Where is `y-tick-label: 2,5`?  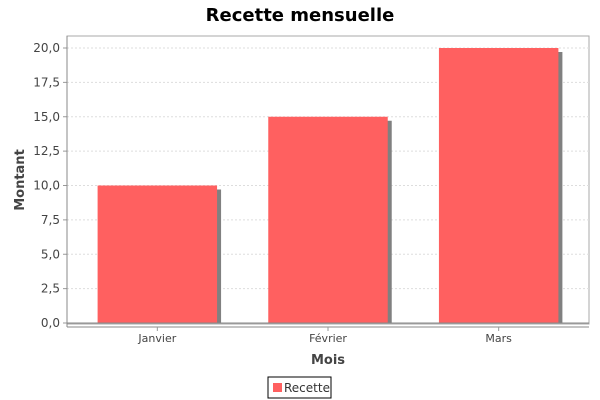 y-tick-label: 2,5 is located at coordinates (50, 289).